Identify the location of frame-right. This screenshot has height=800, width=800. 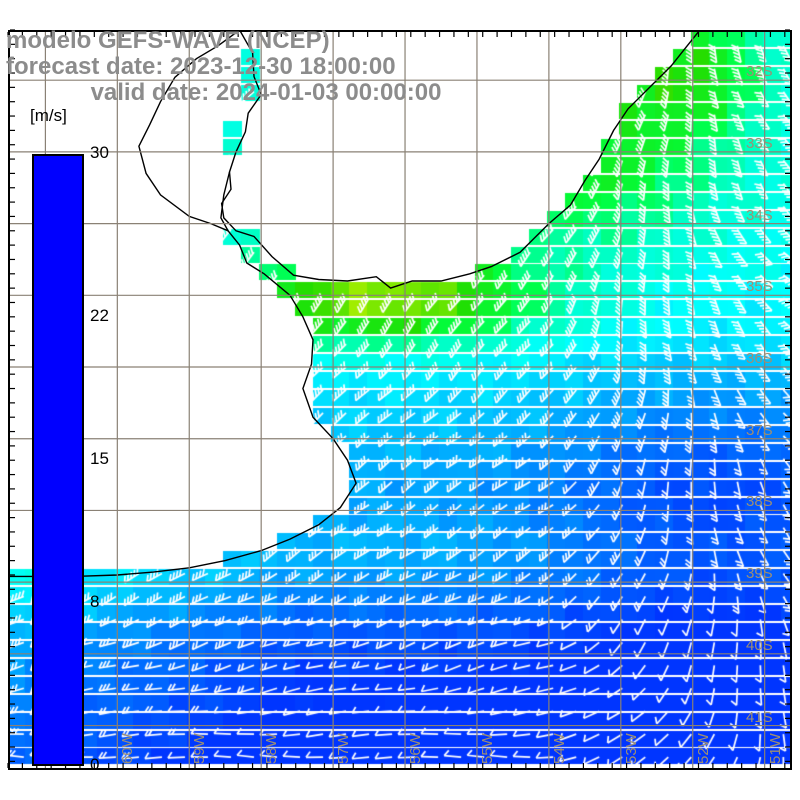
(791, 400).